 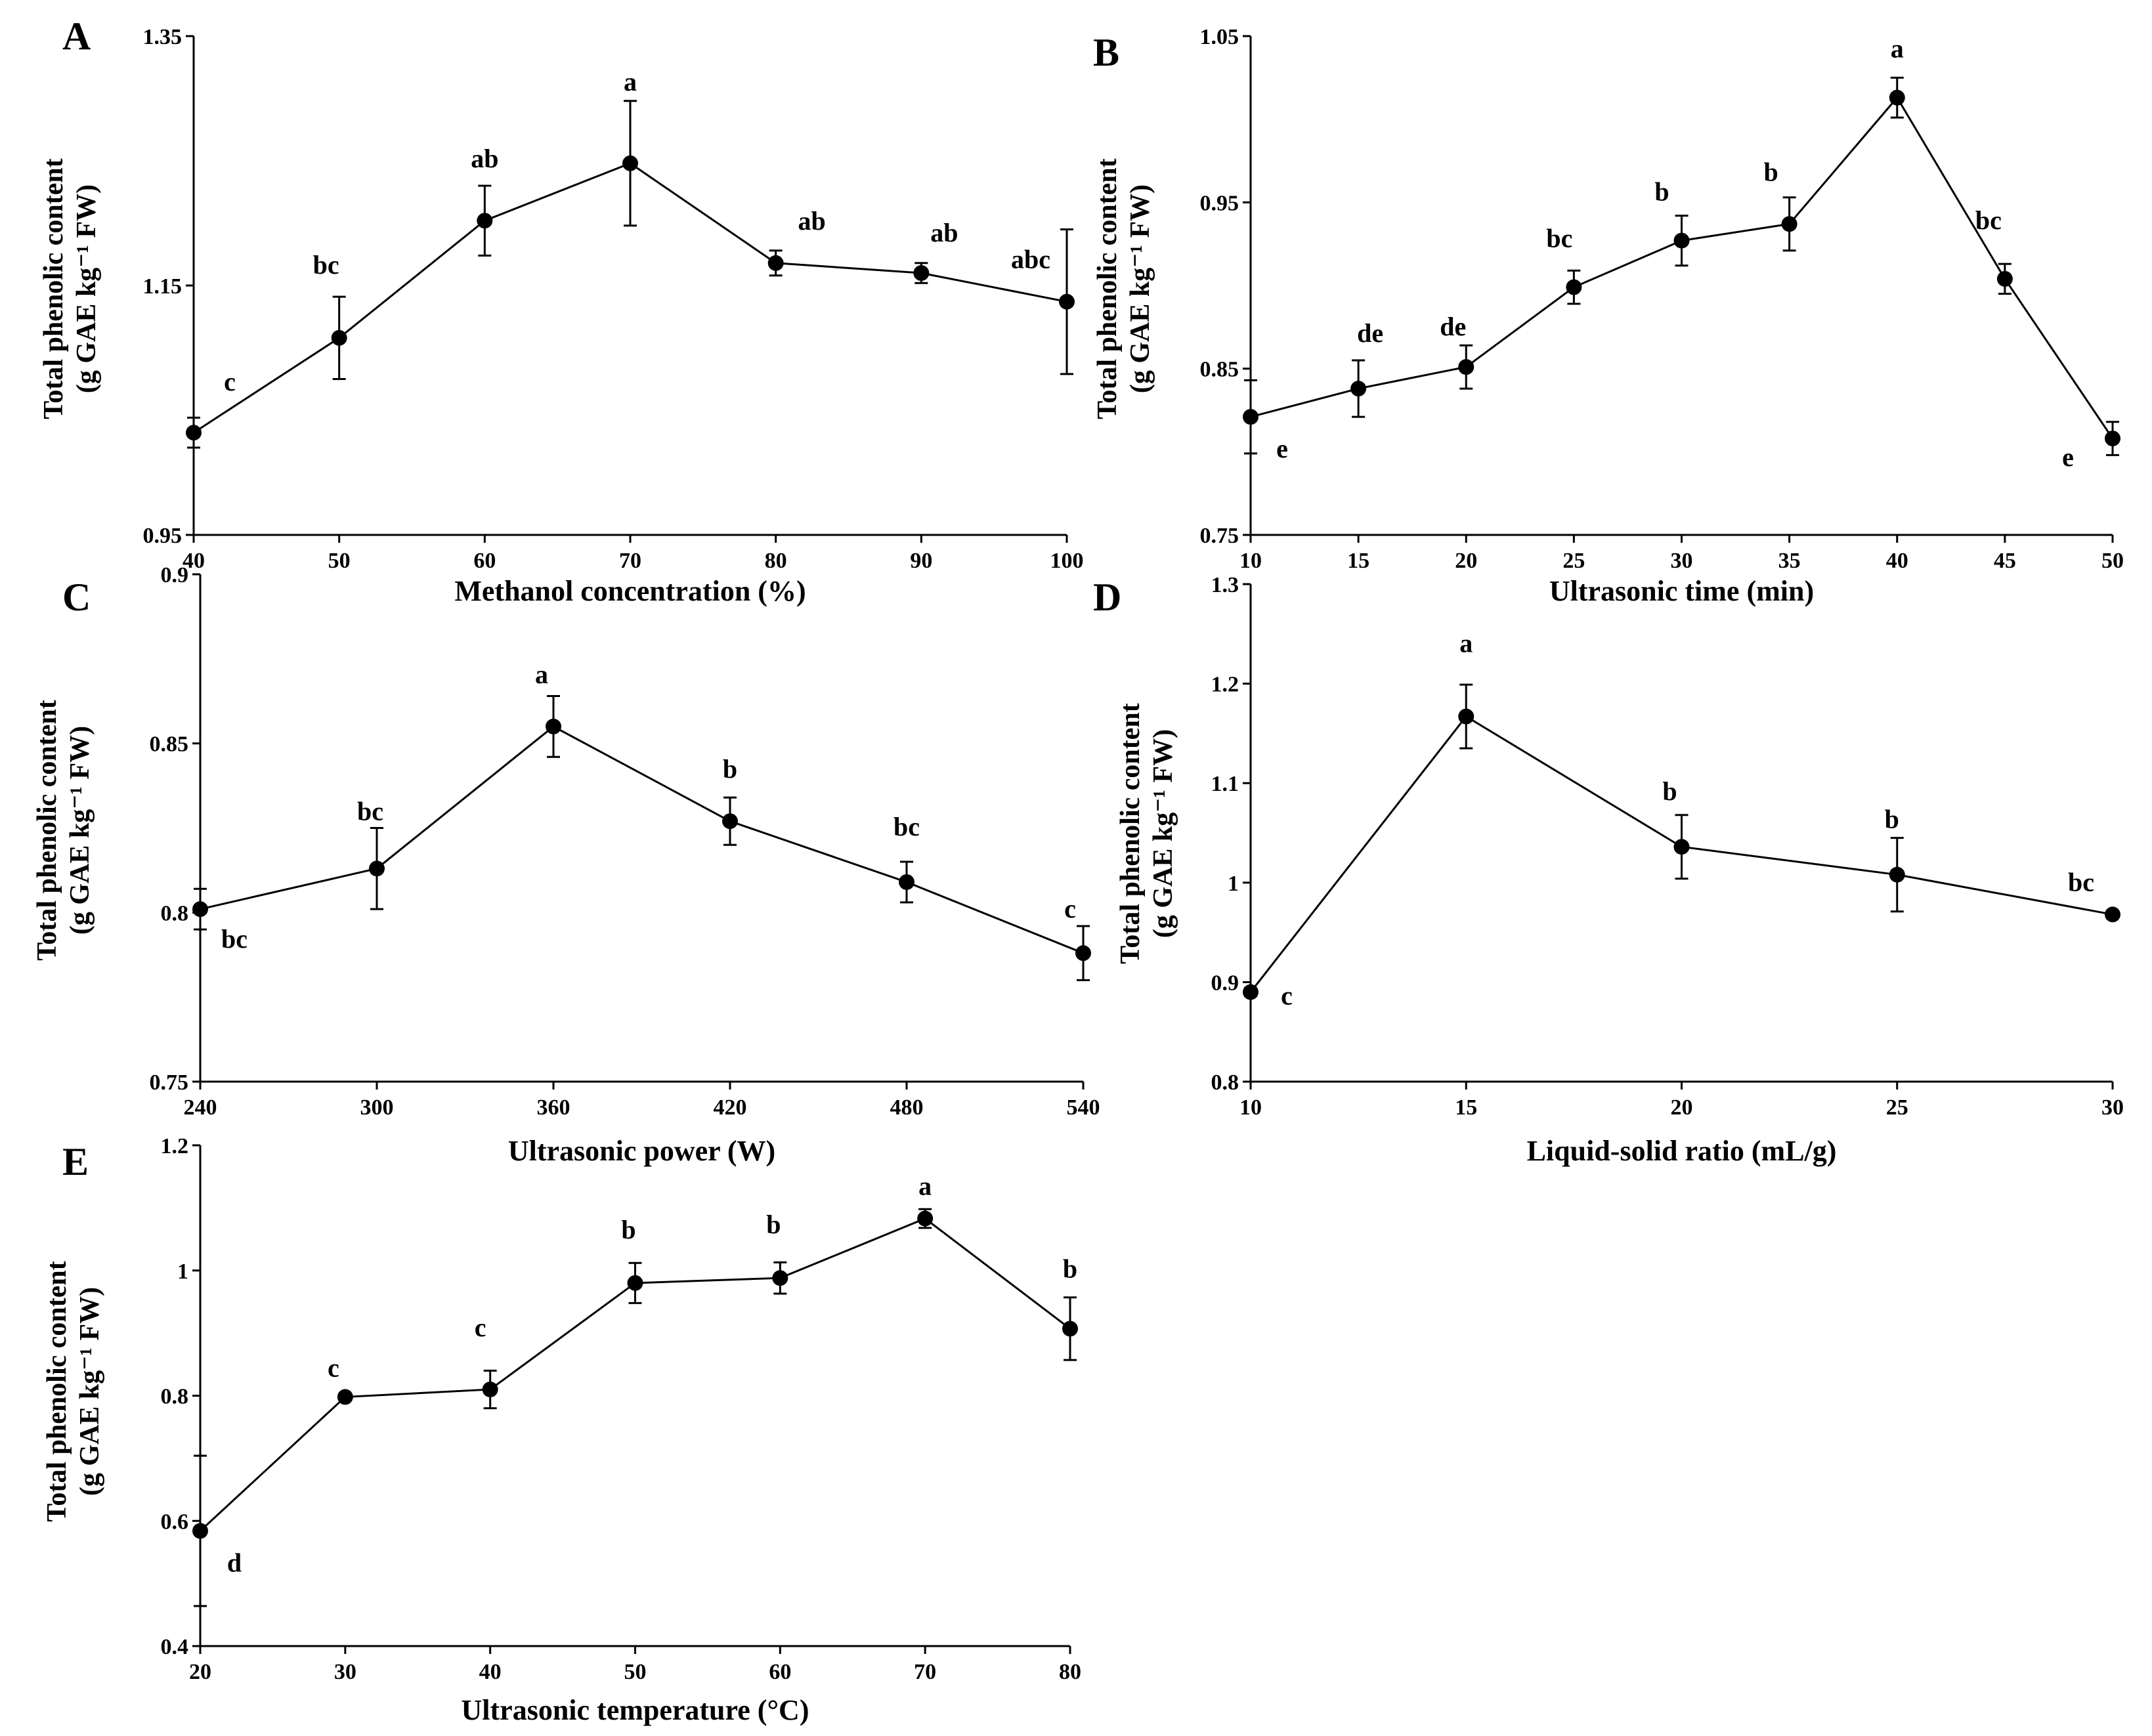 What do you see at coordinates (163, 286) in the screenshot?
I see `y-tick-label: 1.15` at bounding box center [163, 286].